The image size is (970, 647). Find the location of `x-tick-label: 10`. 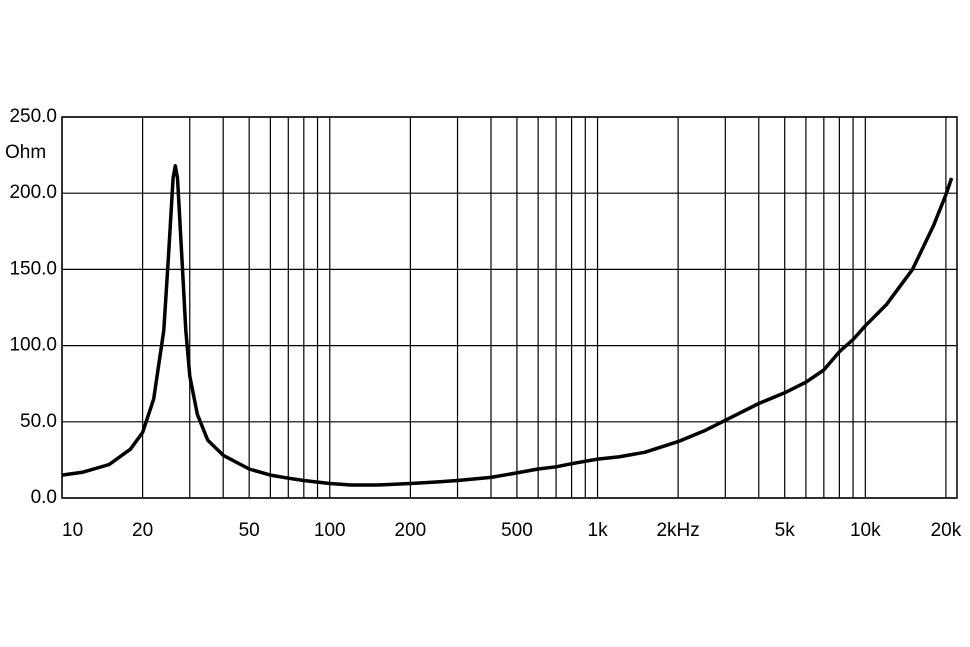

x-tick-label: 10 is located at coordinates (72, 530).